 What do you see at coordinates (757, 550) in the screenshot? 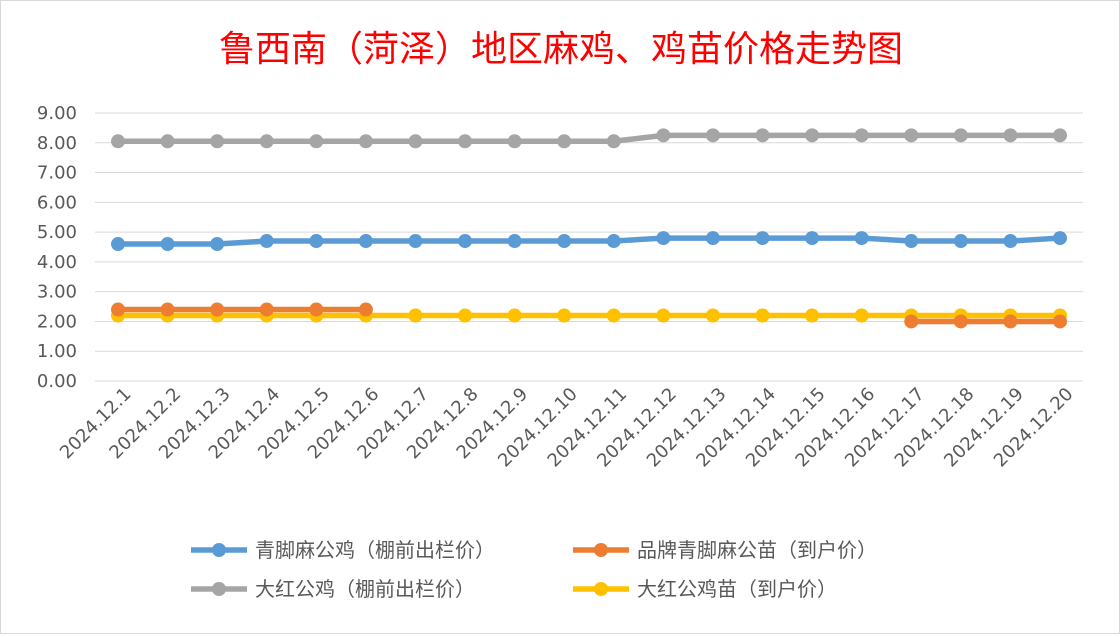
I see `legend-label: 品牌青脚麻公苗（到户价）` at bounding box center [757, 550].